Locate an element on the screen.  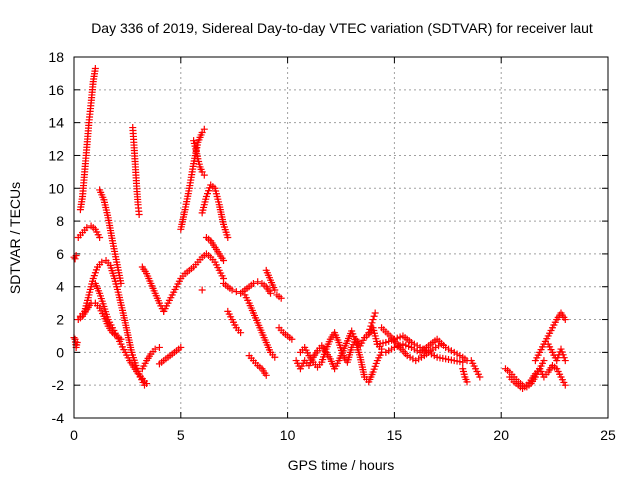
x-tick-label: 20 is located at coordinates (501, 435).